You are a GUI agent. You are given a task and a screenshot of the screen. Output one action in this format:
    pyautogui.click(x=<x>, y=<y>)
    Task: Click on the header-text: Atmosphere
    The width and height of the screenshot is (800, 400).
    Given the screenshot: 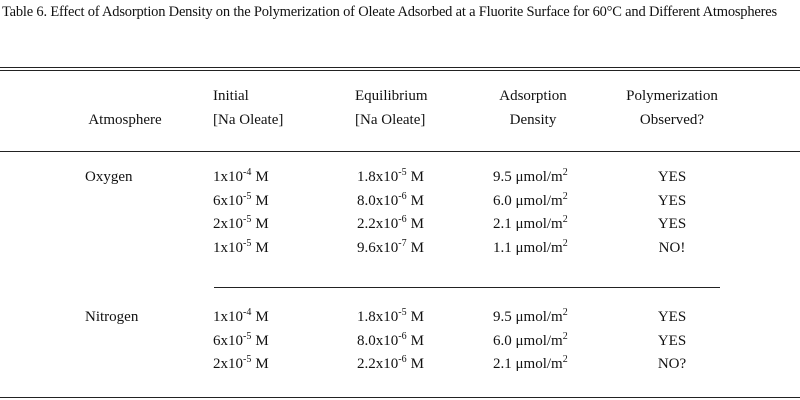 What is the action you would take?
    pyautogui.click(x=125, y=120)
    